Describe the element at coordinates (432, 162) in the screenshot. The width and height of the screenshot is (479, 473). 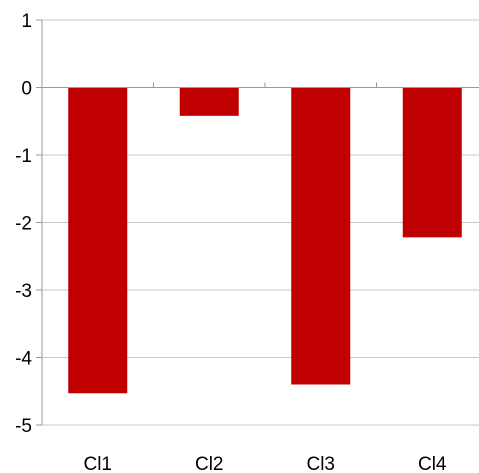
I see `bar-cl4` at that location.